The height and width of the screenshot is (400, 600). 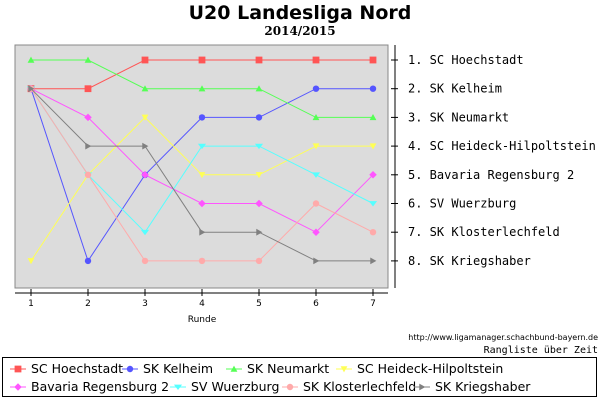 I want to click on rank-label: 1. SC Hoechstadt, so click(x=466, y=60).